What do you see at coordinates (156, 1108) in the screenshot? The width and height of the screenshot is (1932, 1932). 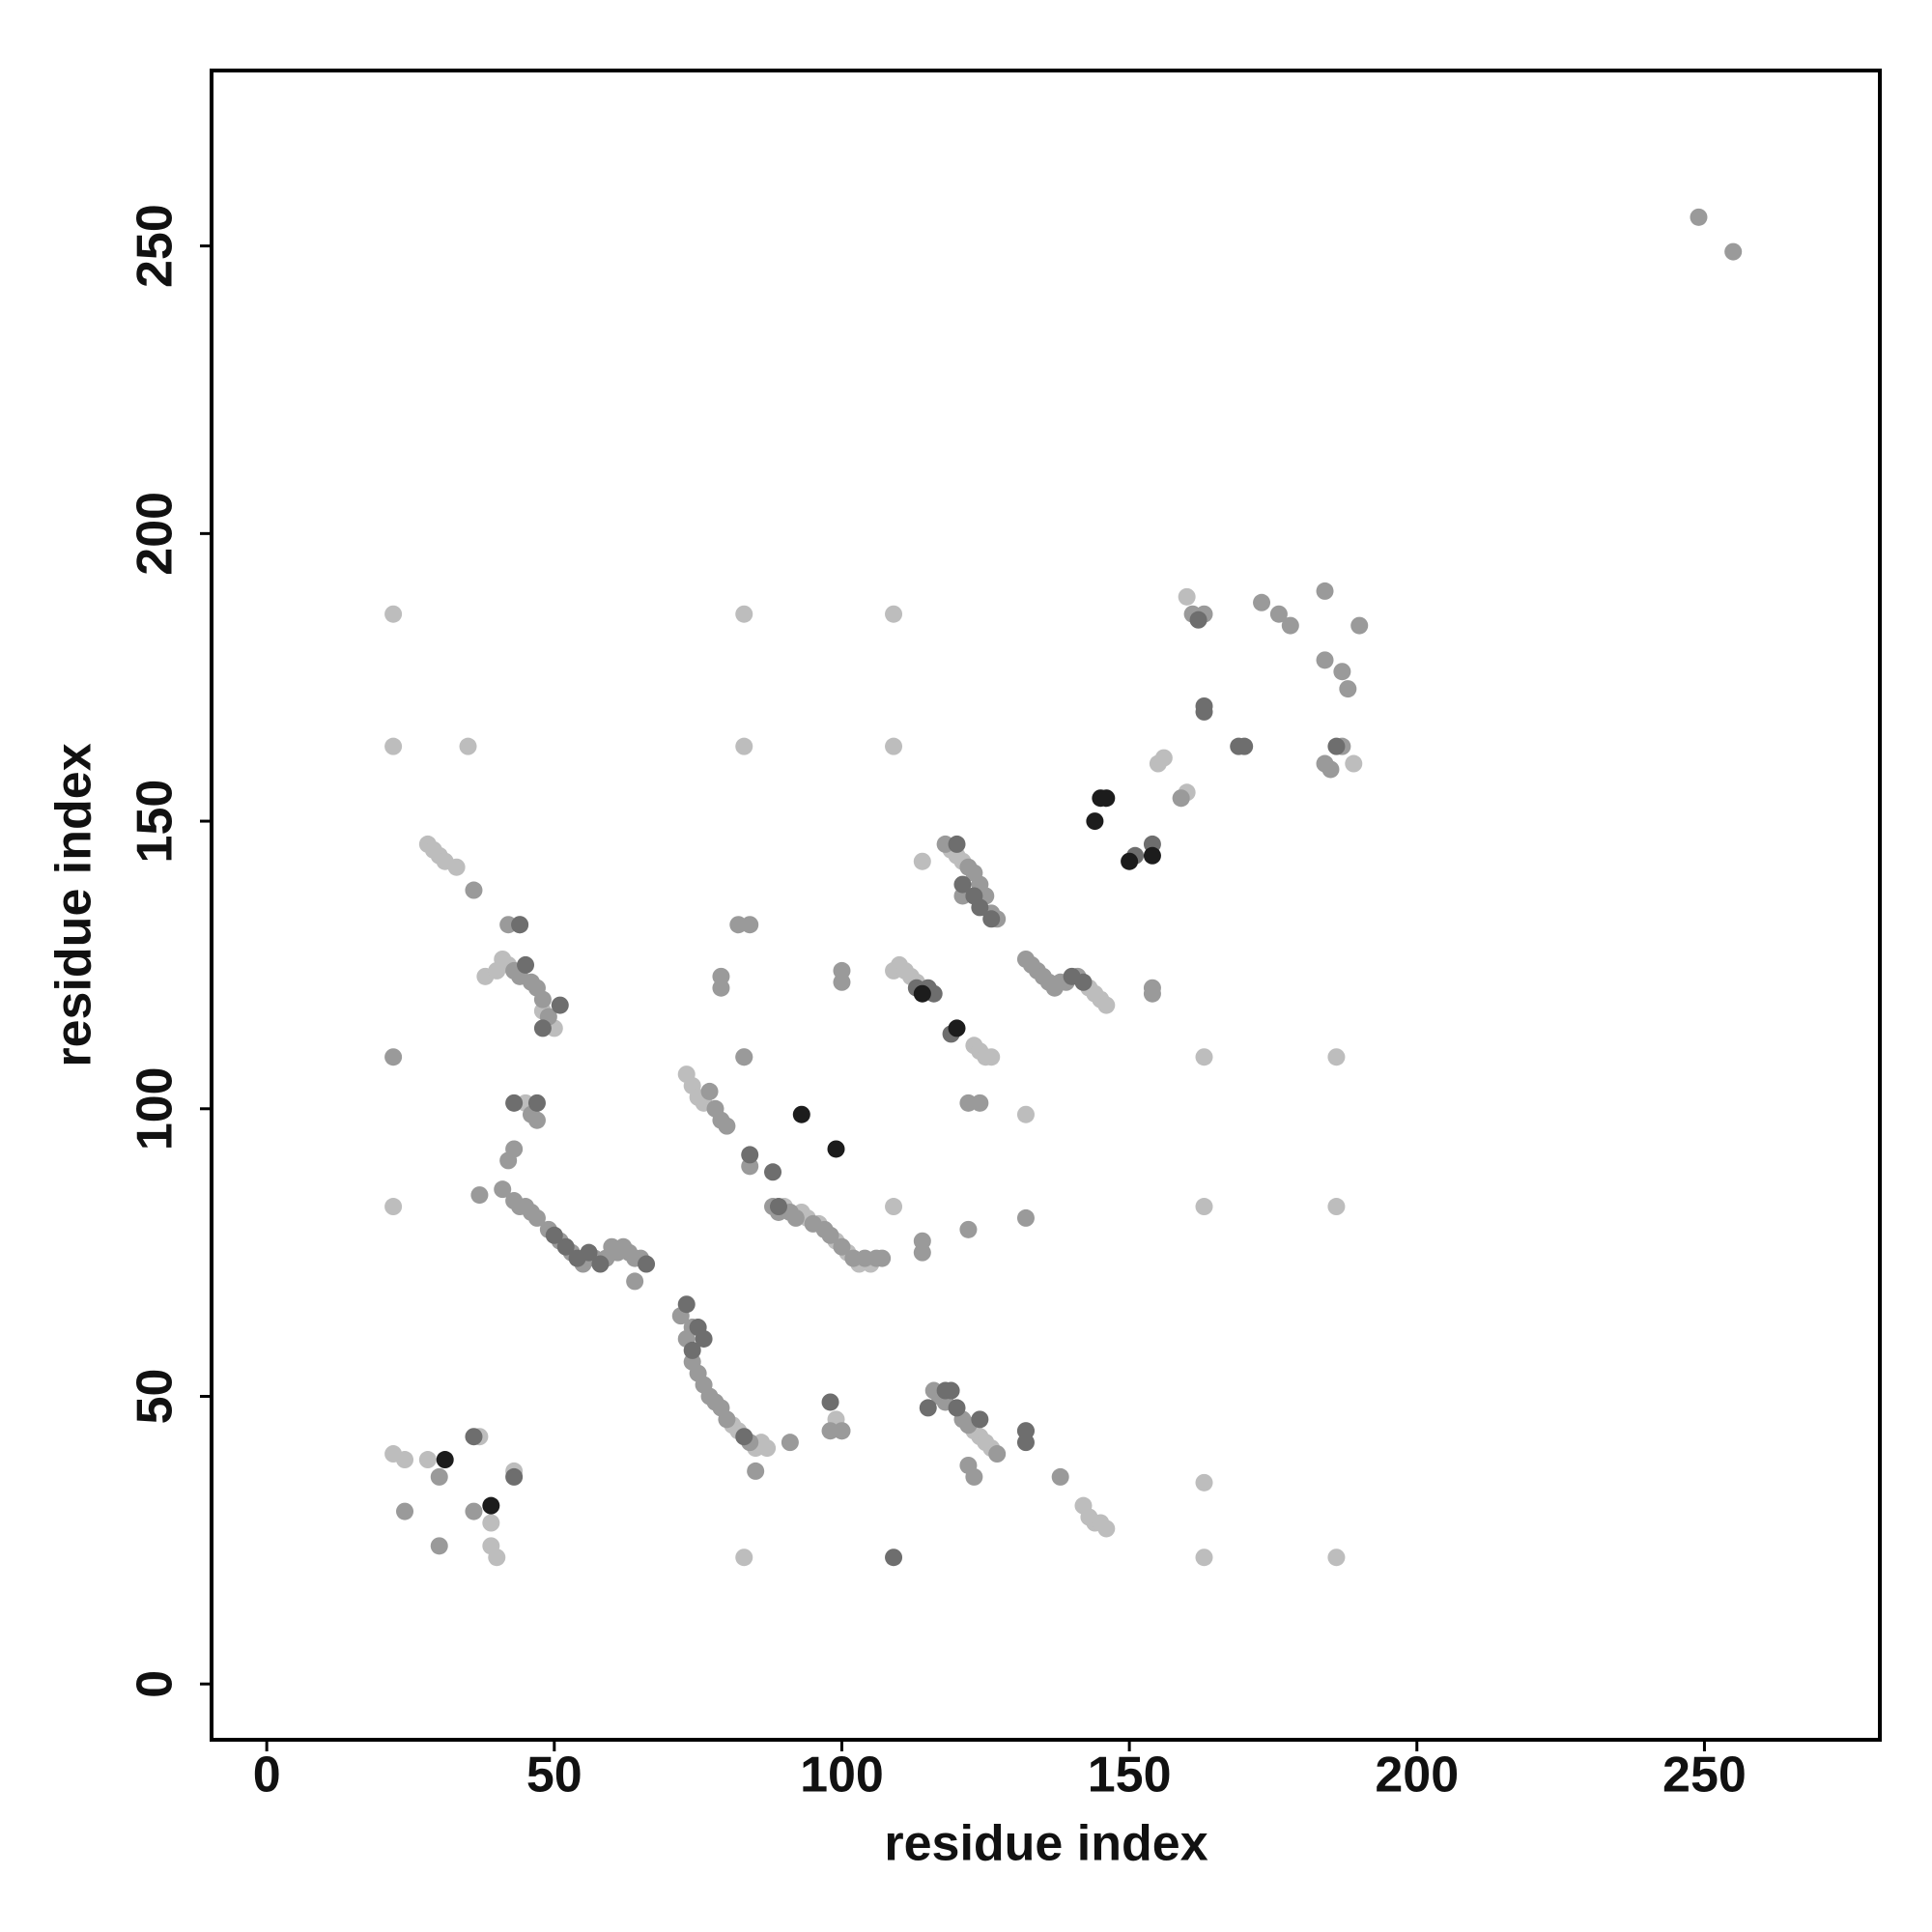 I see `y-tick-label: 100` at bounding box center [156, 1108].